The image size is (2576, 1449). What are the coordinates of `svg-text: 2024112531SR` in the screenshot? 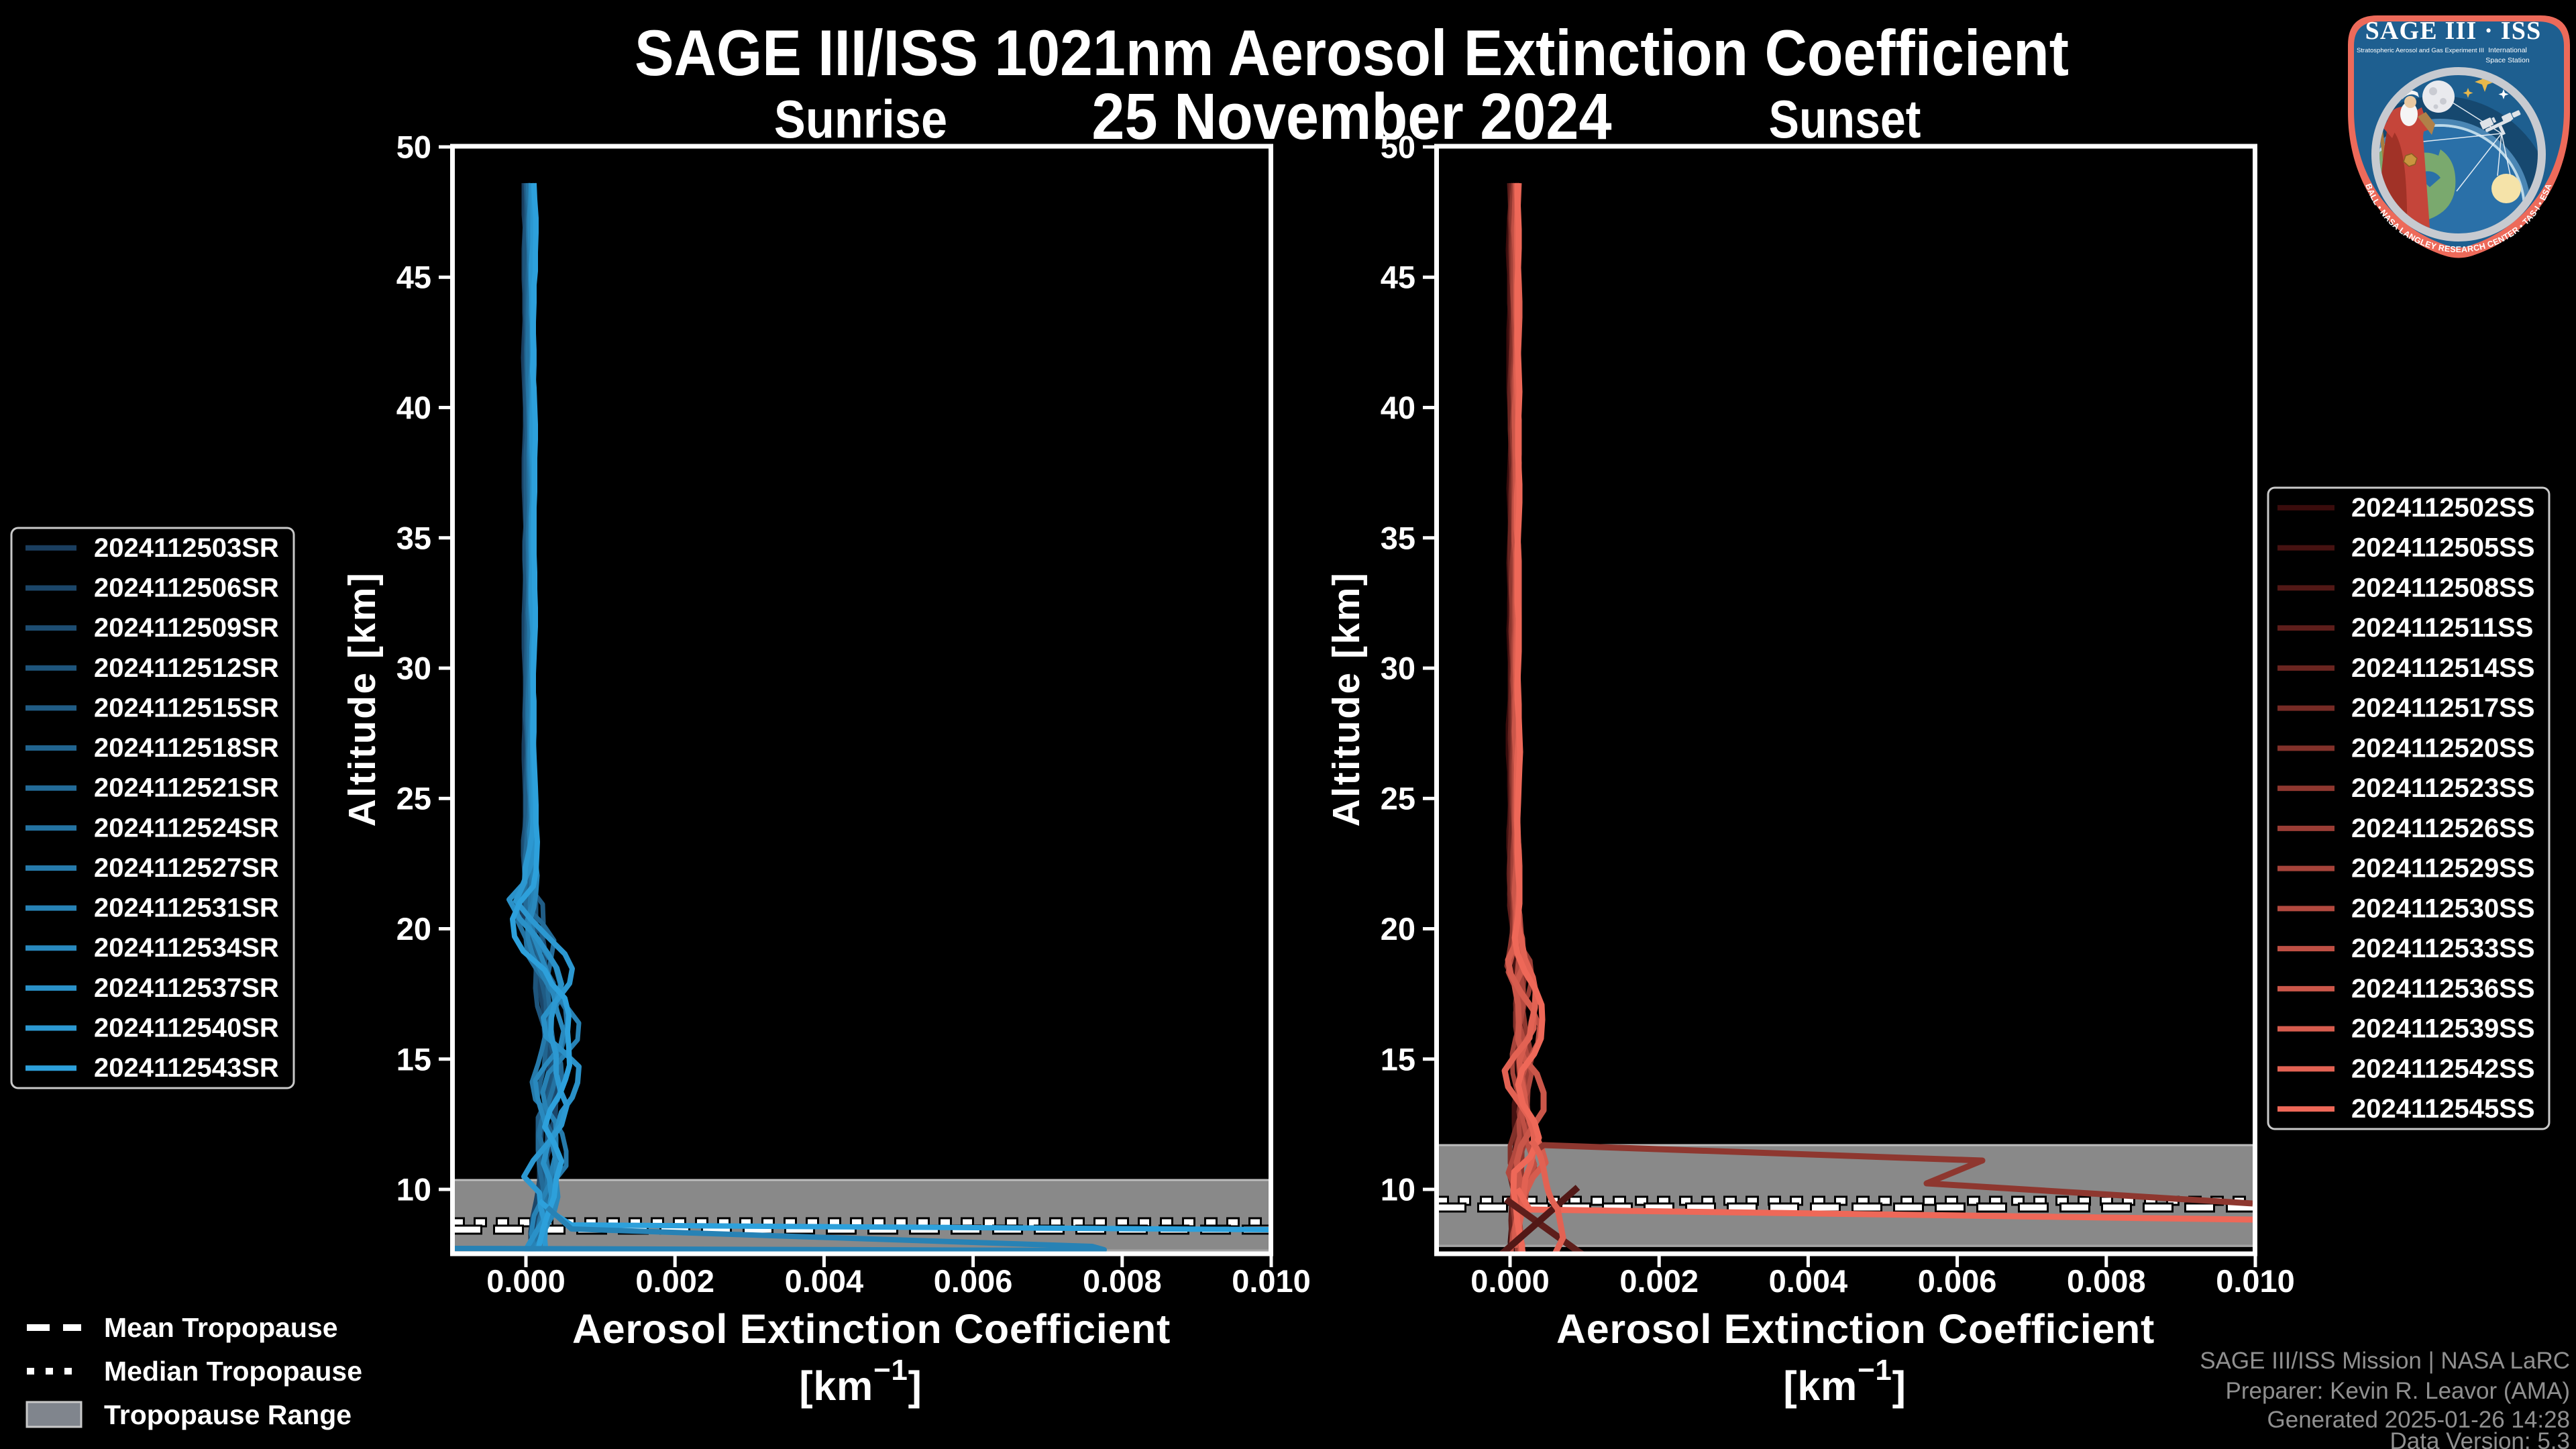 It's located at (186, 908).